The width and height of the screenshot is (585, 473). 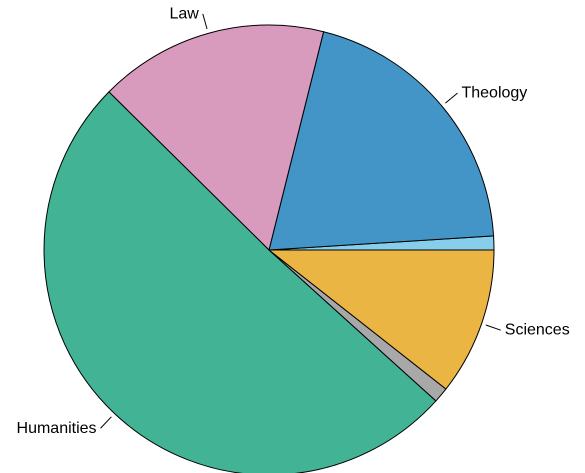 What do you see at coordinates (493, 327) in the screenshot?
I see `leader-line-sciences` at bounding box center [493, 327].